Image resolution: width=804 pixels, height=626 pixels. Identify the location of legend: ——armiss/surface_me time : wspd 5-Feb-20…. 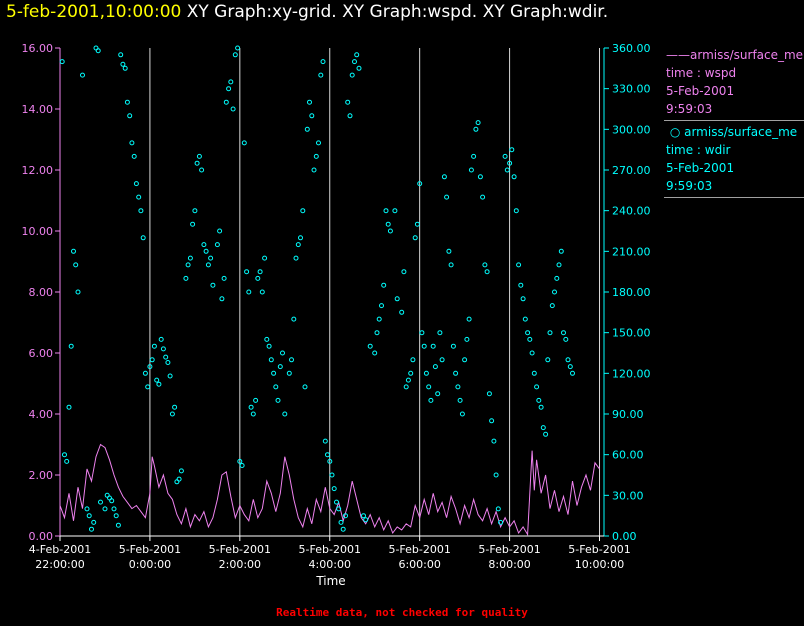
(734, 121).